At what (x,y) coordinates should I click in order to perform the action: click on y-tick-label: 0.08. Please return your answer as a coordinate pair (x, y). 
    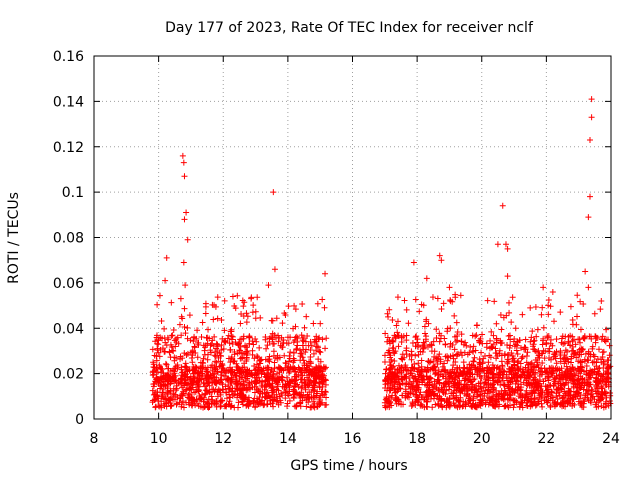
    Looking at the image, I should click on (68, 239).